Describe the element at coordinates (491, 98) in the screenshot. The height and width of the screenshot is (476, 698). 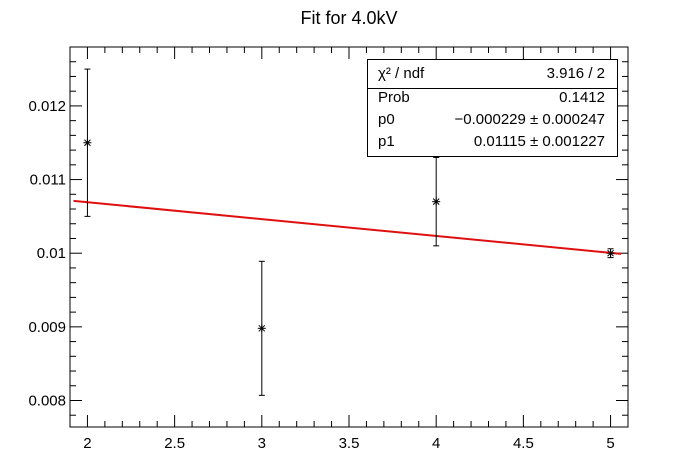
I see `stats-row-prob: Prob 0.1412` at that location.